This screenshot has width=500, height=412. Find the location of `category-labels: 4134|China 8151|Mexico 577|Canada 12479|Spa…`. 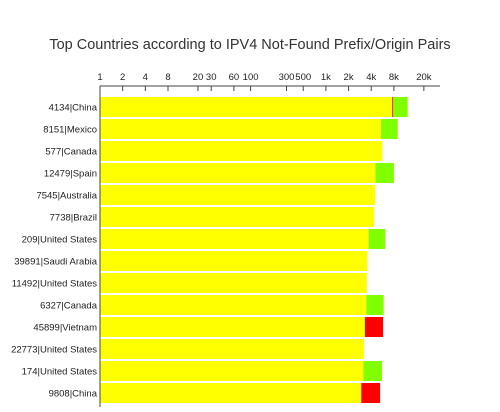

category-labels: 4134|China 8151|Mexico 577|Canada 12479|Spa… is located at coordinates (54, 251).